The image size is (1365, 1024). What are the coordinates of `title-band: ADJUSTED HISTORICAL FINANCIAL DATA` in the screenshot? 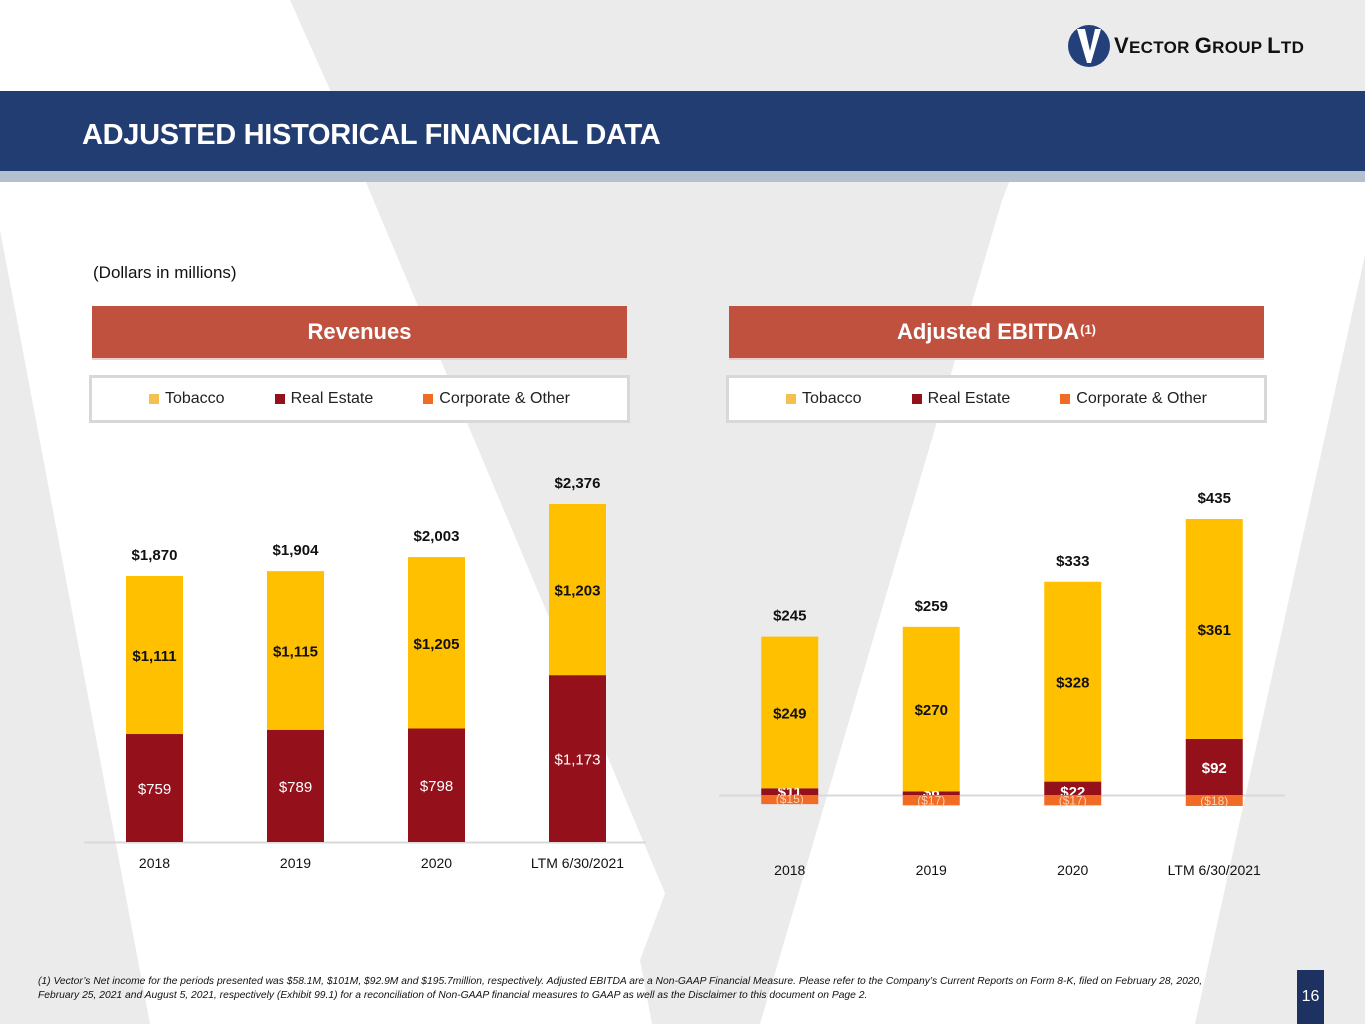 It's located at (682, 131).